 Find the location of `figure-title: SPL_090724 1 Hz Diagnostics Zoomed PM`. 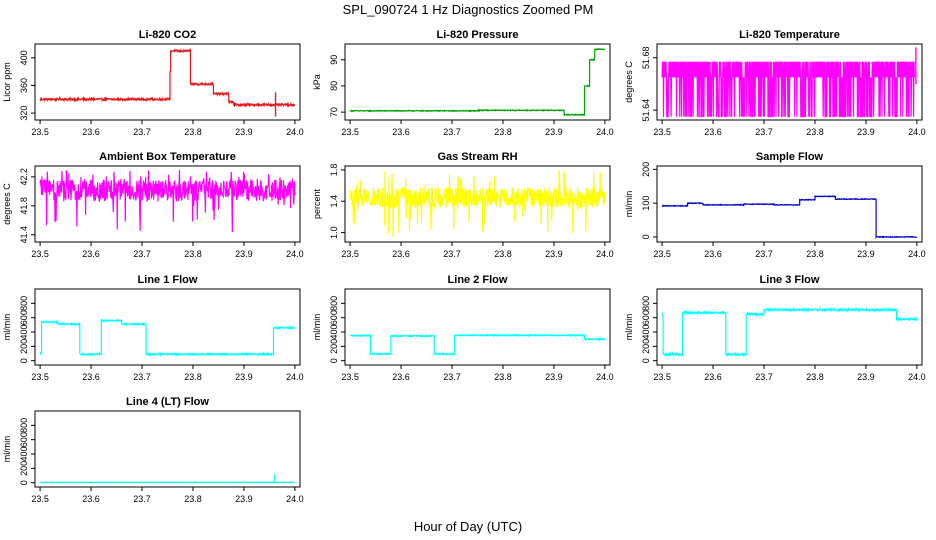

figure-title: SPL_090724 1 Hz Diagnostics Zoomed PM is located at coordinates (468, 9).